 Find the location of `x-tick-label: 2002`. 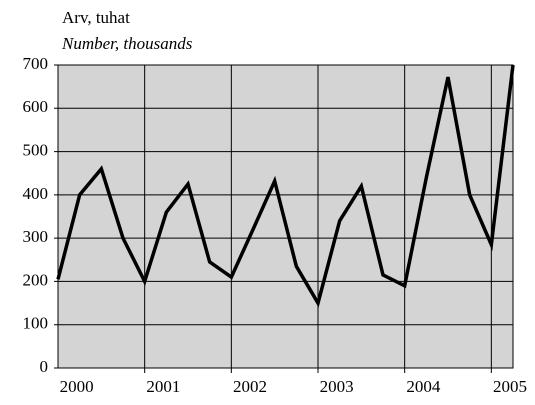

x-tick-label: 2002 is located at coordinates (250, 386).